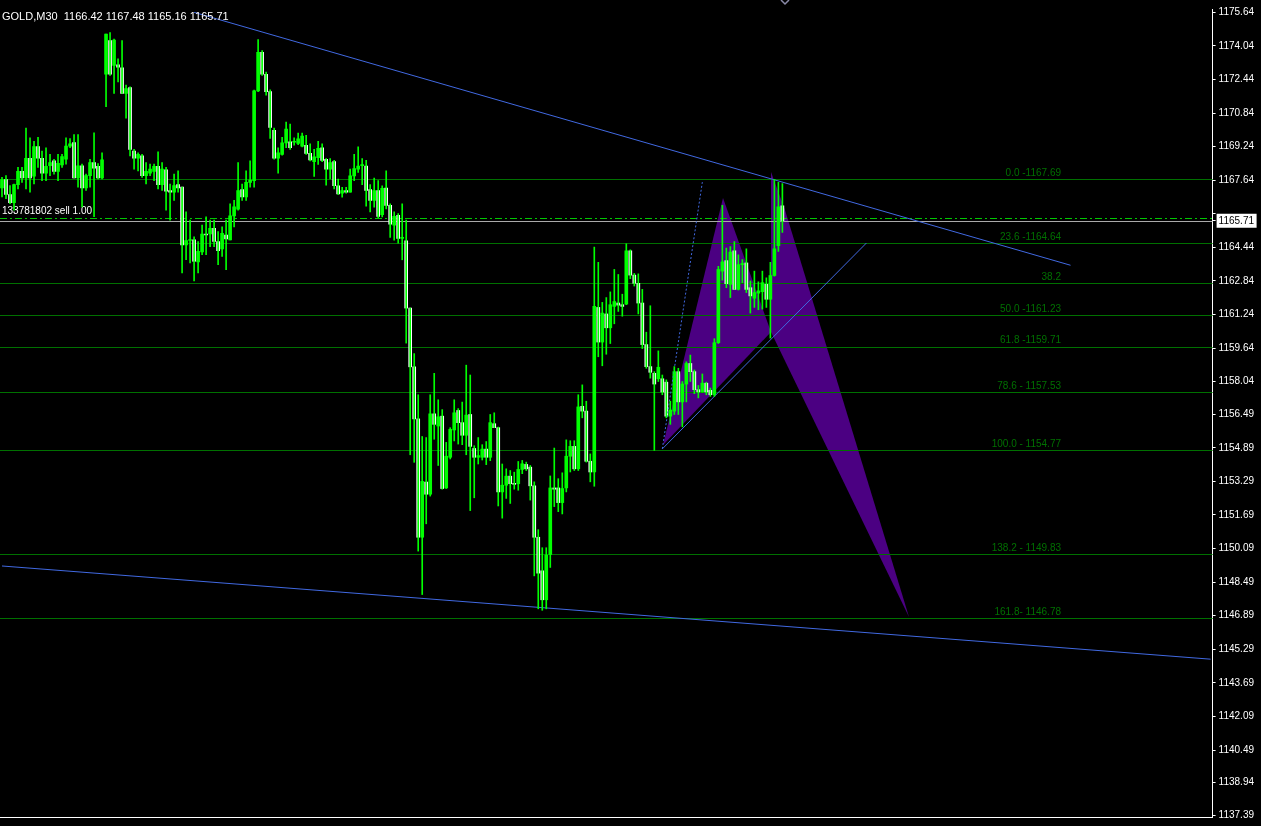  What do you see at coordinates (1236, 347) in the screenshot?
I see `y-tick-label: 1159.64` at bounding box center [1236, 347].